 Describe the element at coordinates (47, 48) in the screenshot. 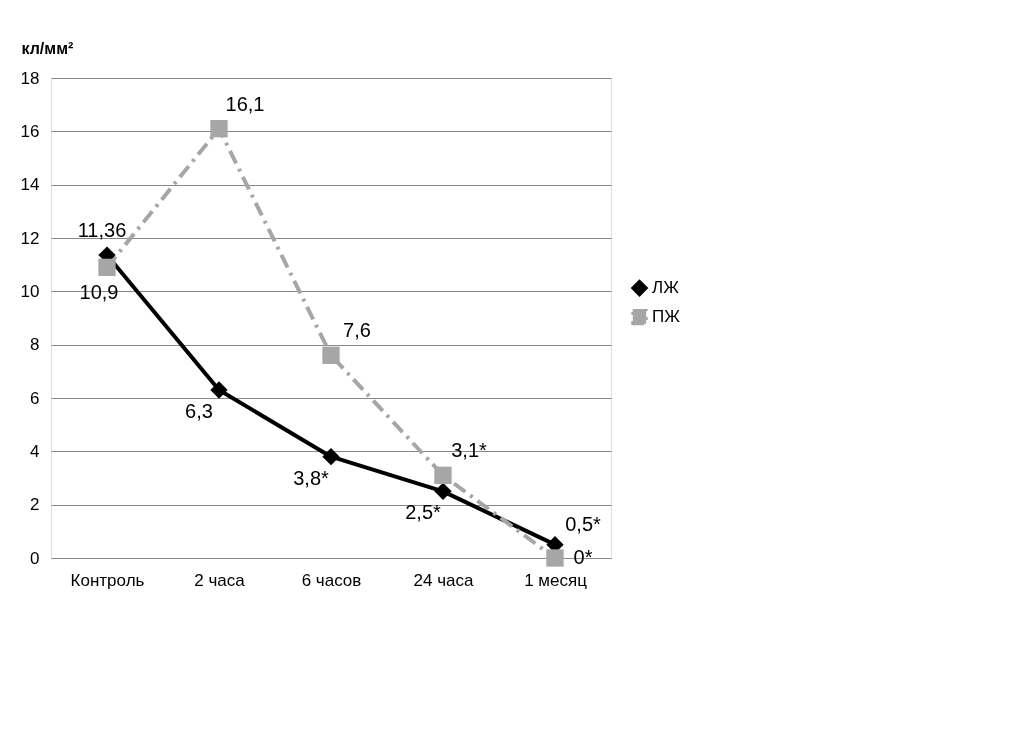

I see `y-axis-title: кл/мм²` at that location.